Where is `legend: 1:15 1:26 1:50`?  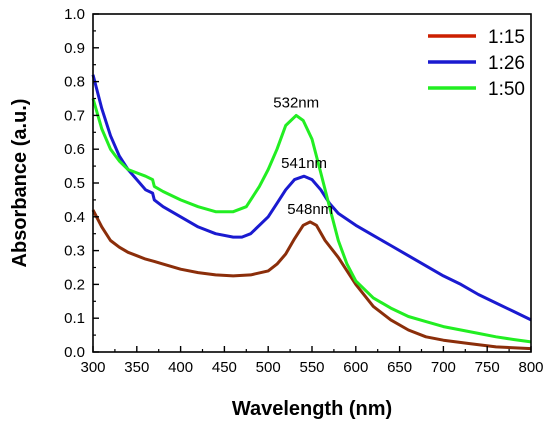
legend: 1:15 1:26 1:50 is located at coordinates (476, 63).